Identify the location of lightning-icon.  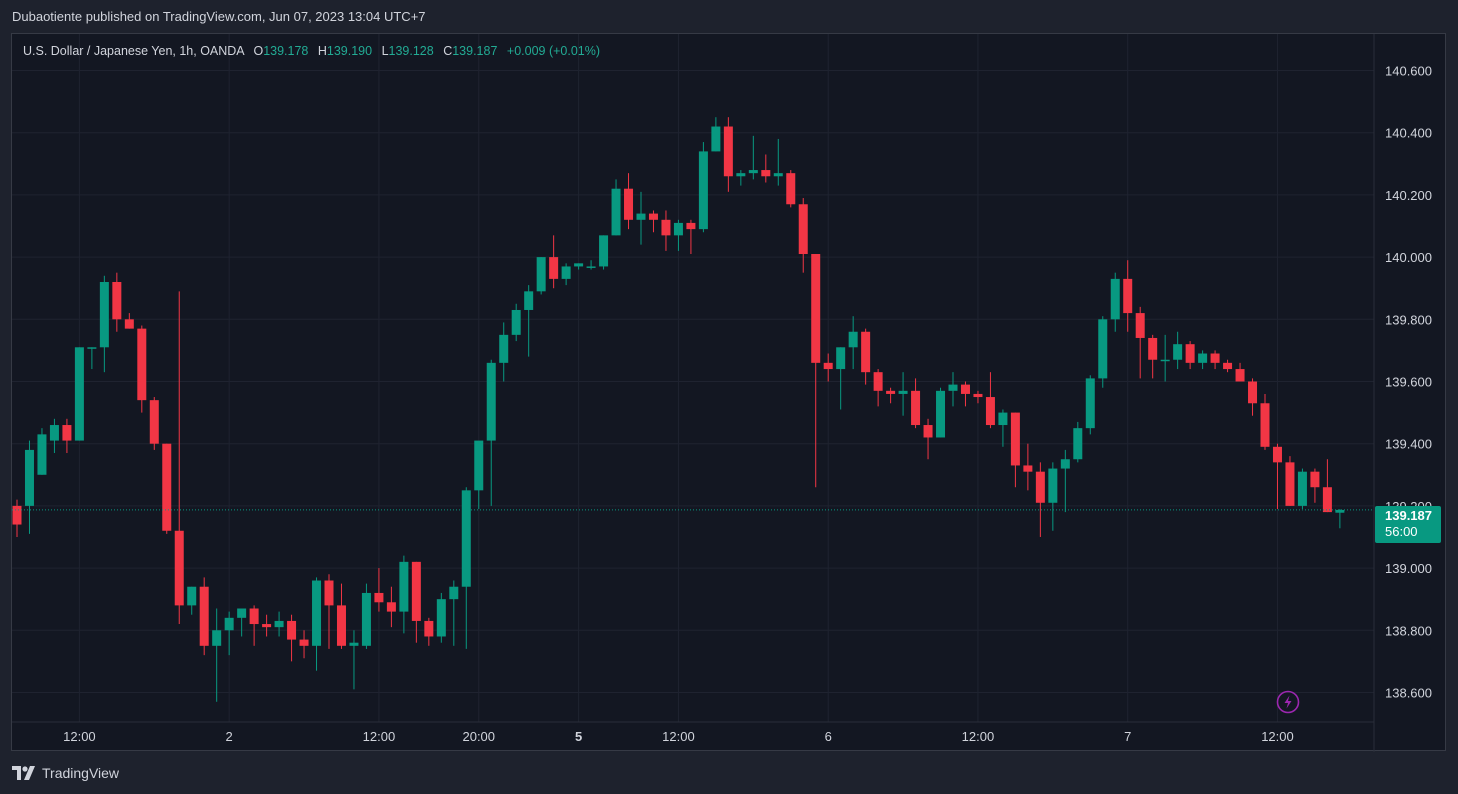
(1288, 702).